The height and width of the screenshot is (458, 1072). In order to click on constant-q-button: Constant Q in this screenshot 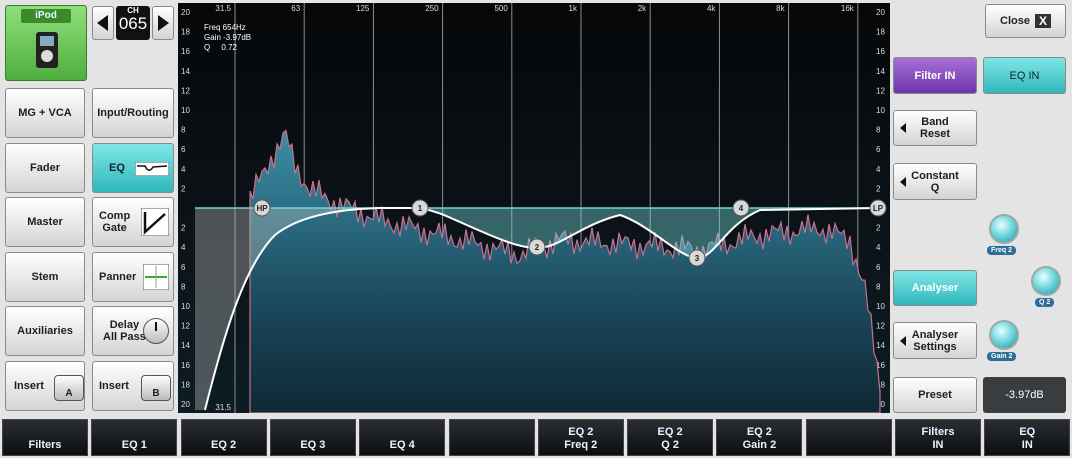, I will do `click(935, 181)`.